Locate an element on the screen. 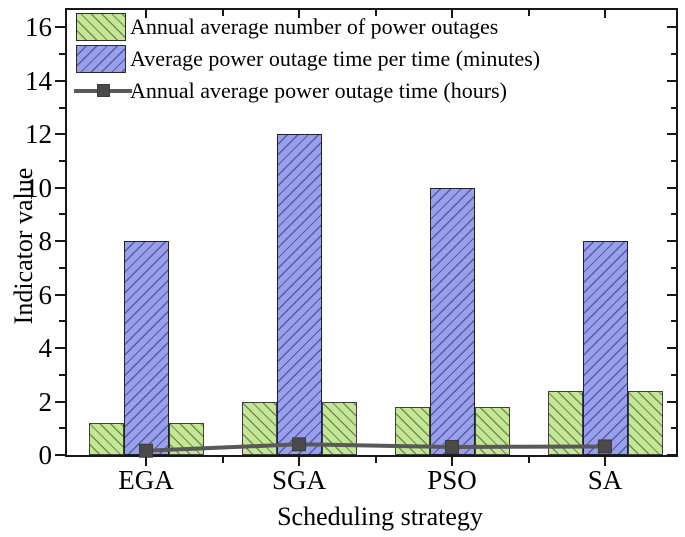  legend-label: Annual average power outage time (hours) is located at coordinates (318, 90).